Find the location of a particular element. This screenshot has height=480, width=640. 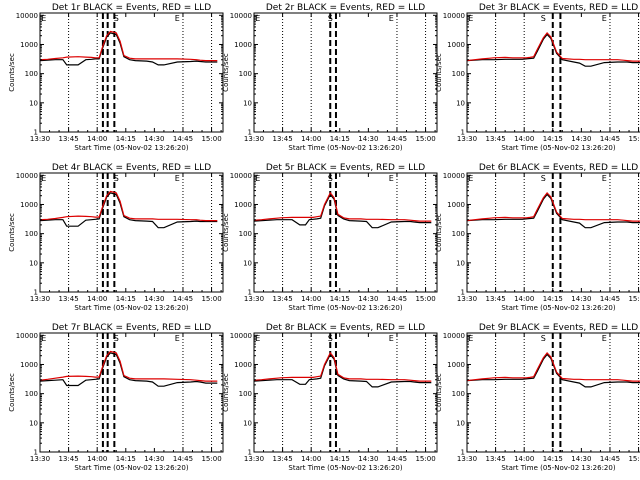

panel-title: Det 7r BLACK = Events, RED = LLD is located at coordinates (131, 328).